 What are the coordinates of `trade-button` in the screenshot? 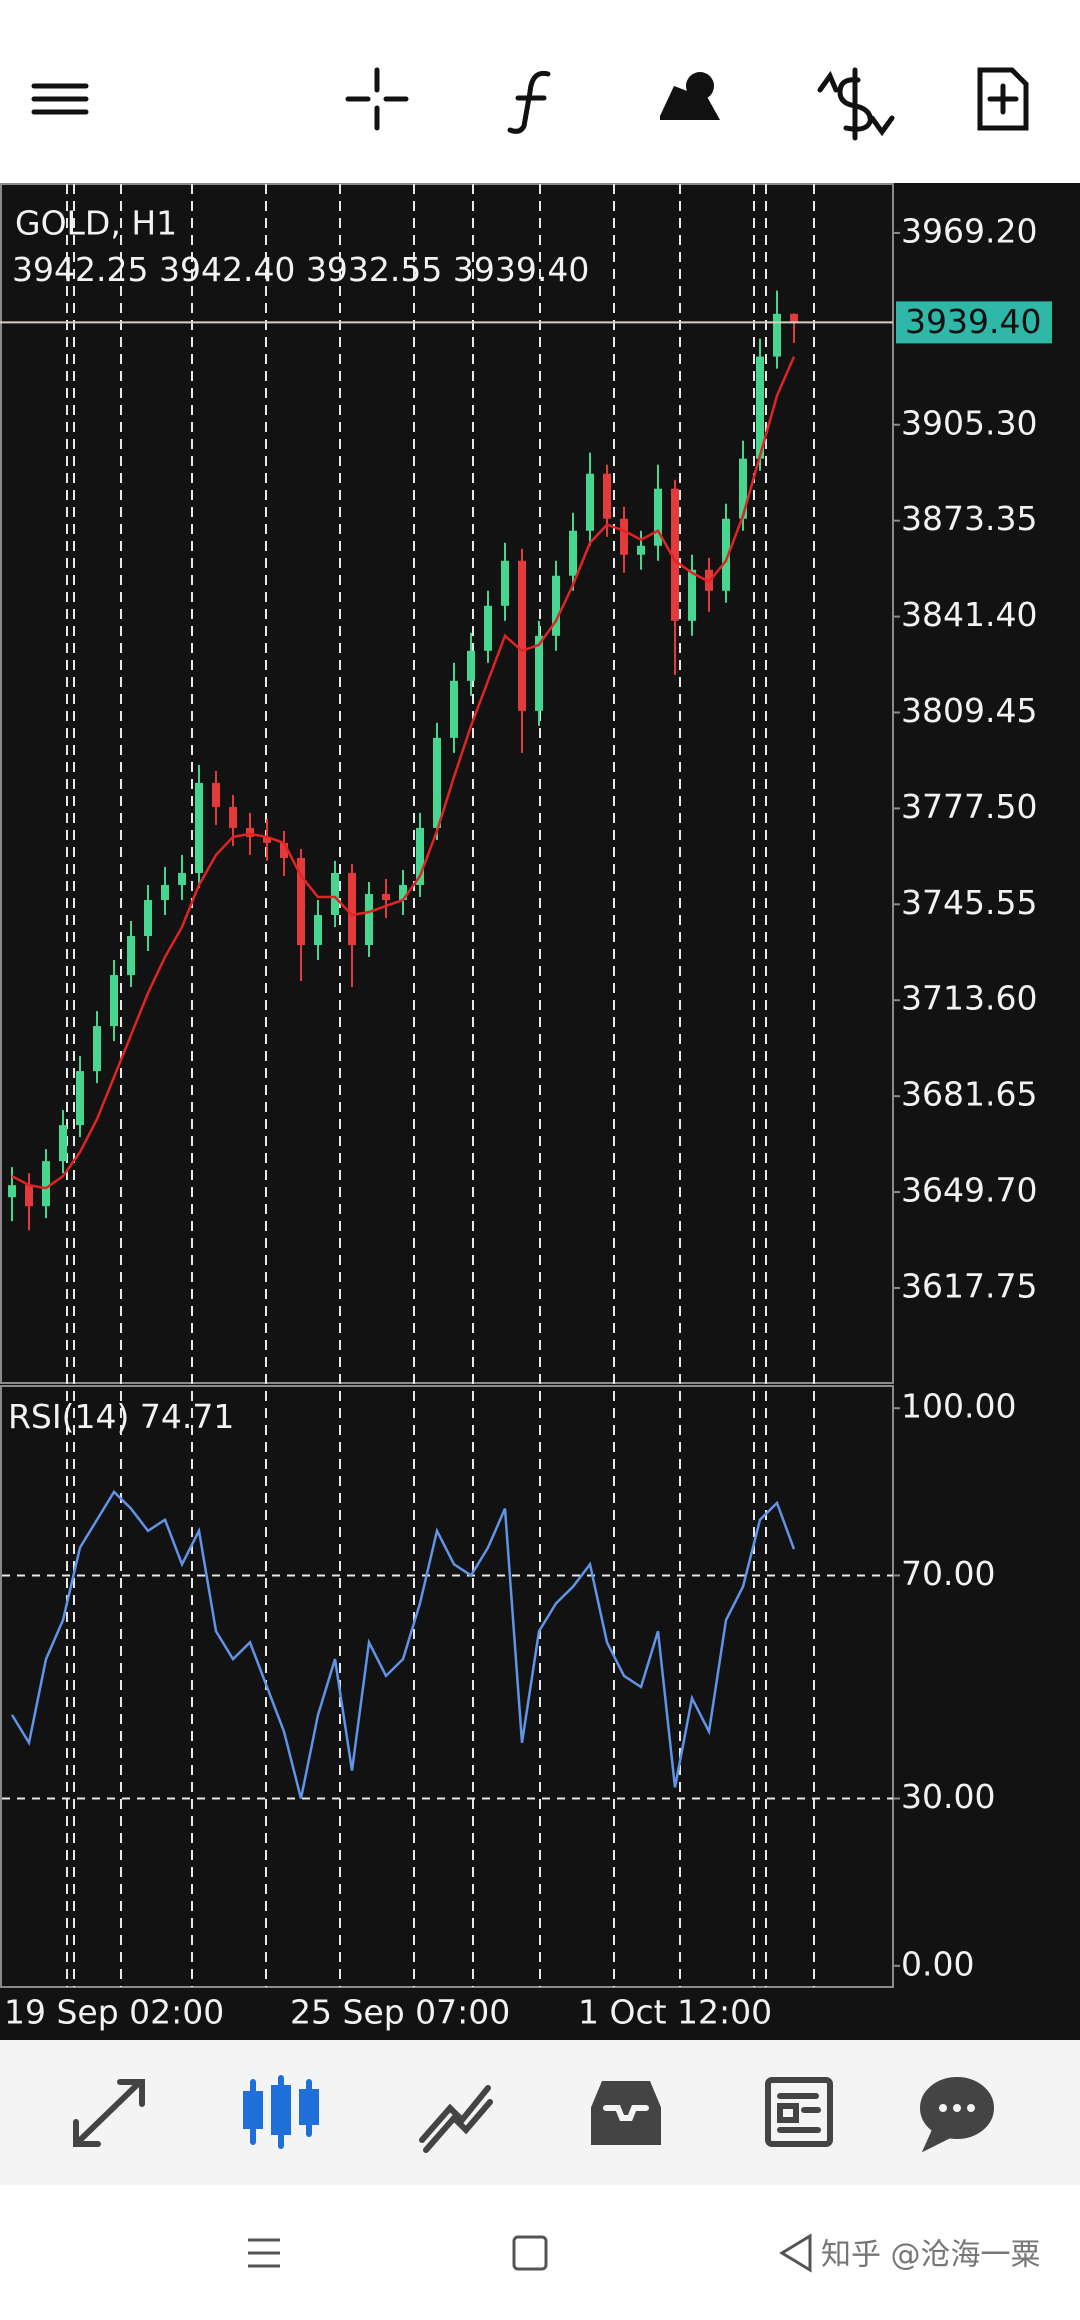 It's located at (856, 104).